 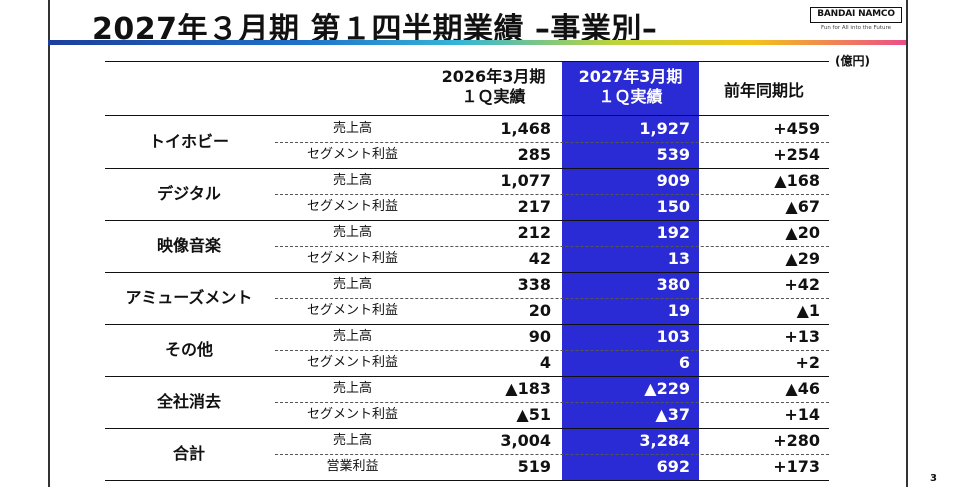 I want to click on metric-label: 営業利益, so click(x=352, y=466).